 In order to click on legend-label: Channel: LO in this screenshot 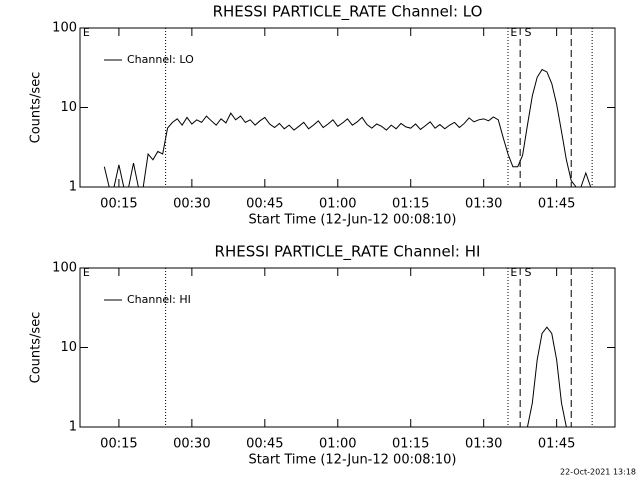, I will do `click(160, 59)`.